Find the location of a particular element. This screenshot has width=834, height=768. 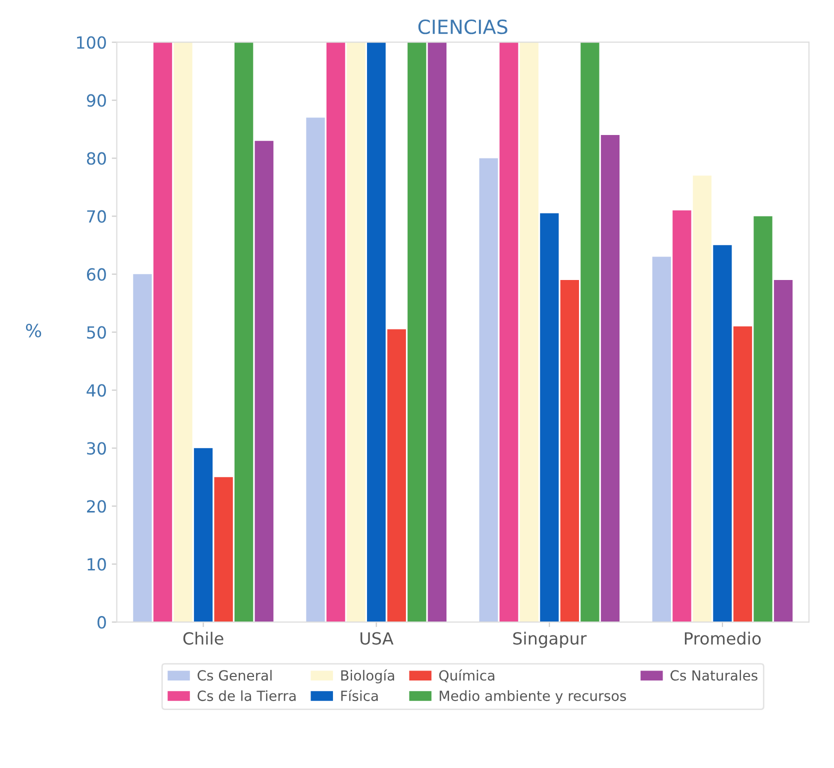

y-tick-label: 100 is located at coordinates (91, 42).